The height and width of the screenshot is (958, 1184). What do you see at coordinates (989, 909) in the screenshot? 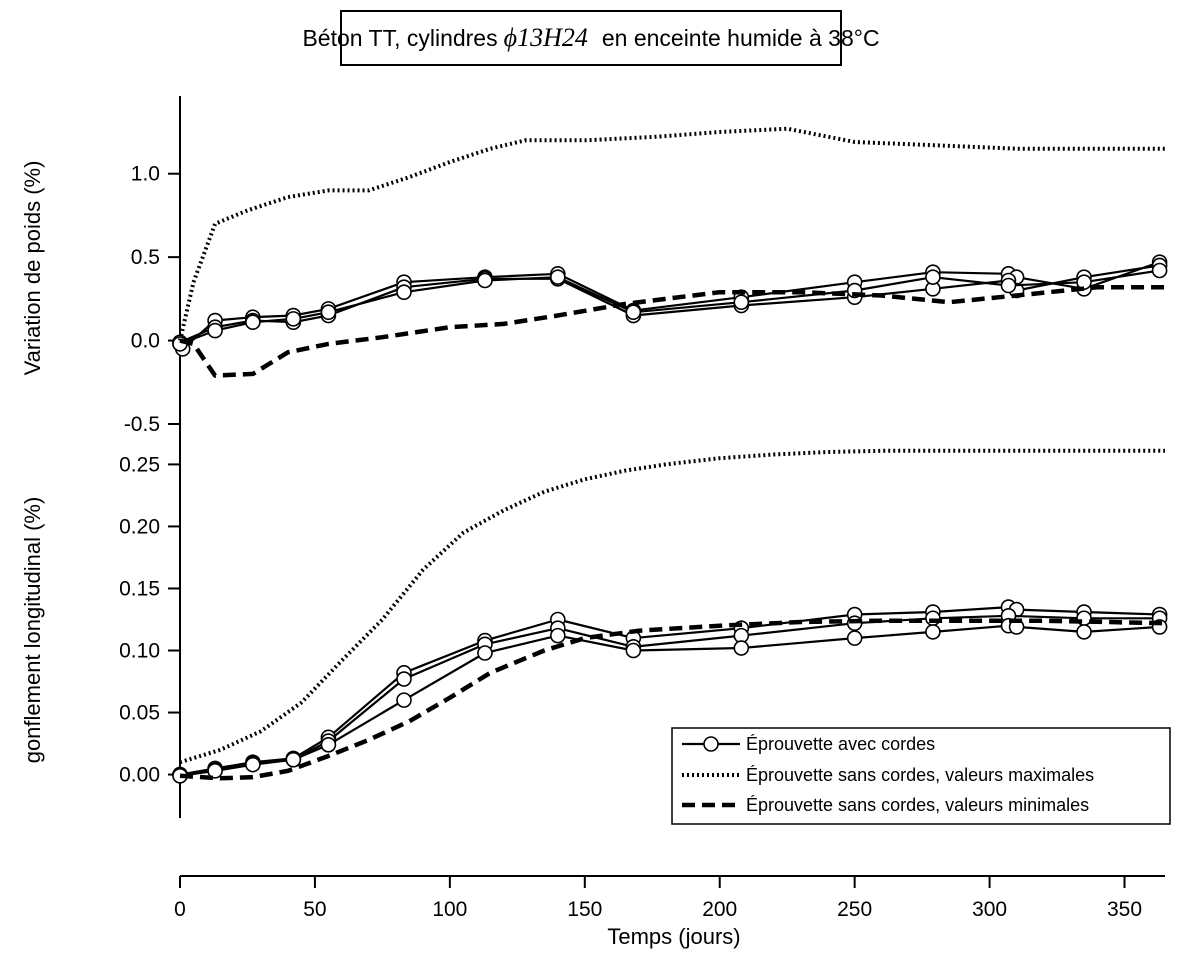
I see `x-tick-label: 300` at bounding box center [989, 909].